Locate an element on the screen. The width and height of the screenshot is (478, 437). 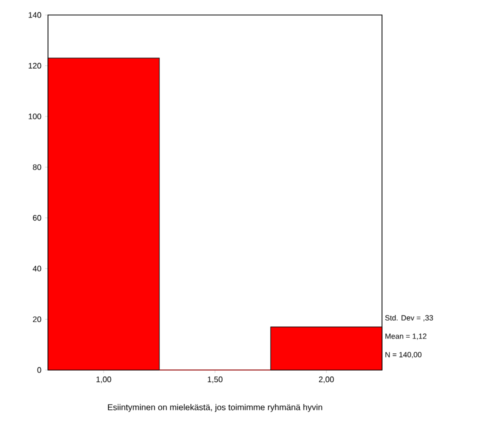
y-tick-label: 100 is located at coordinates (35, 117).